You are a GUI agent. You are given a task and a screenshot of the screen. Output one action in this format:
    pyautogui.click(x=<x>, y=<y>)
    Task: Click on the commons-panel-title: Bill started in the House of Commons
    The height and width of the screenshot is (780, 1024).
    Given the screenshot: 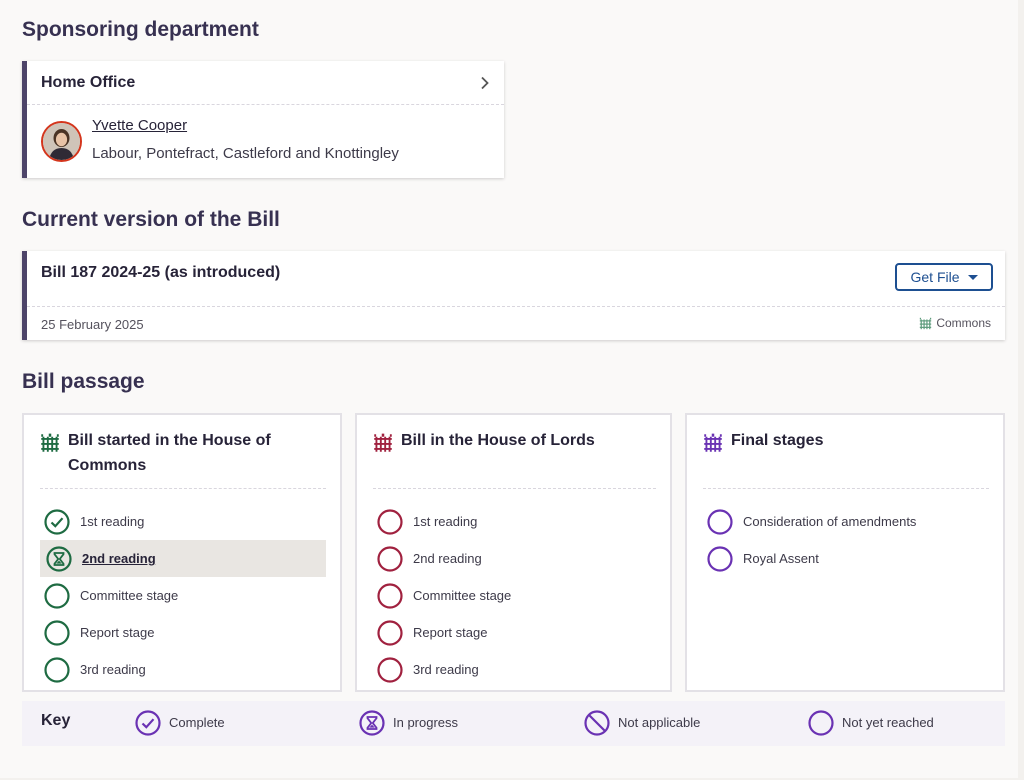 What is the action you would take?
    pyautogui.click(x=169, y=453)
    